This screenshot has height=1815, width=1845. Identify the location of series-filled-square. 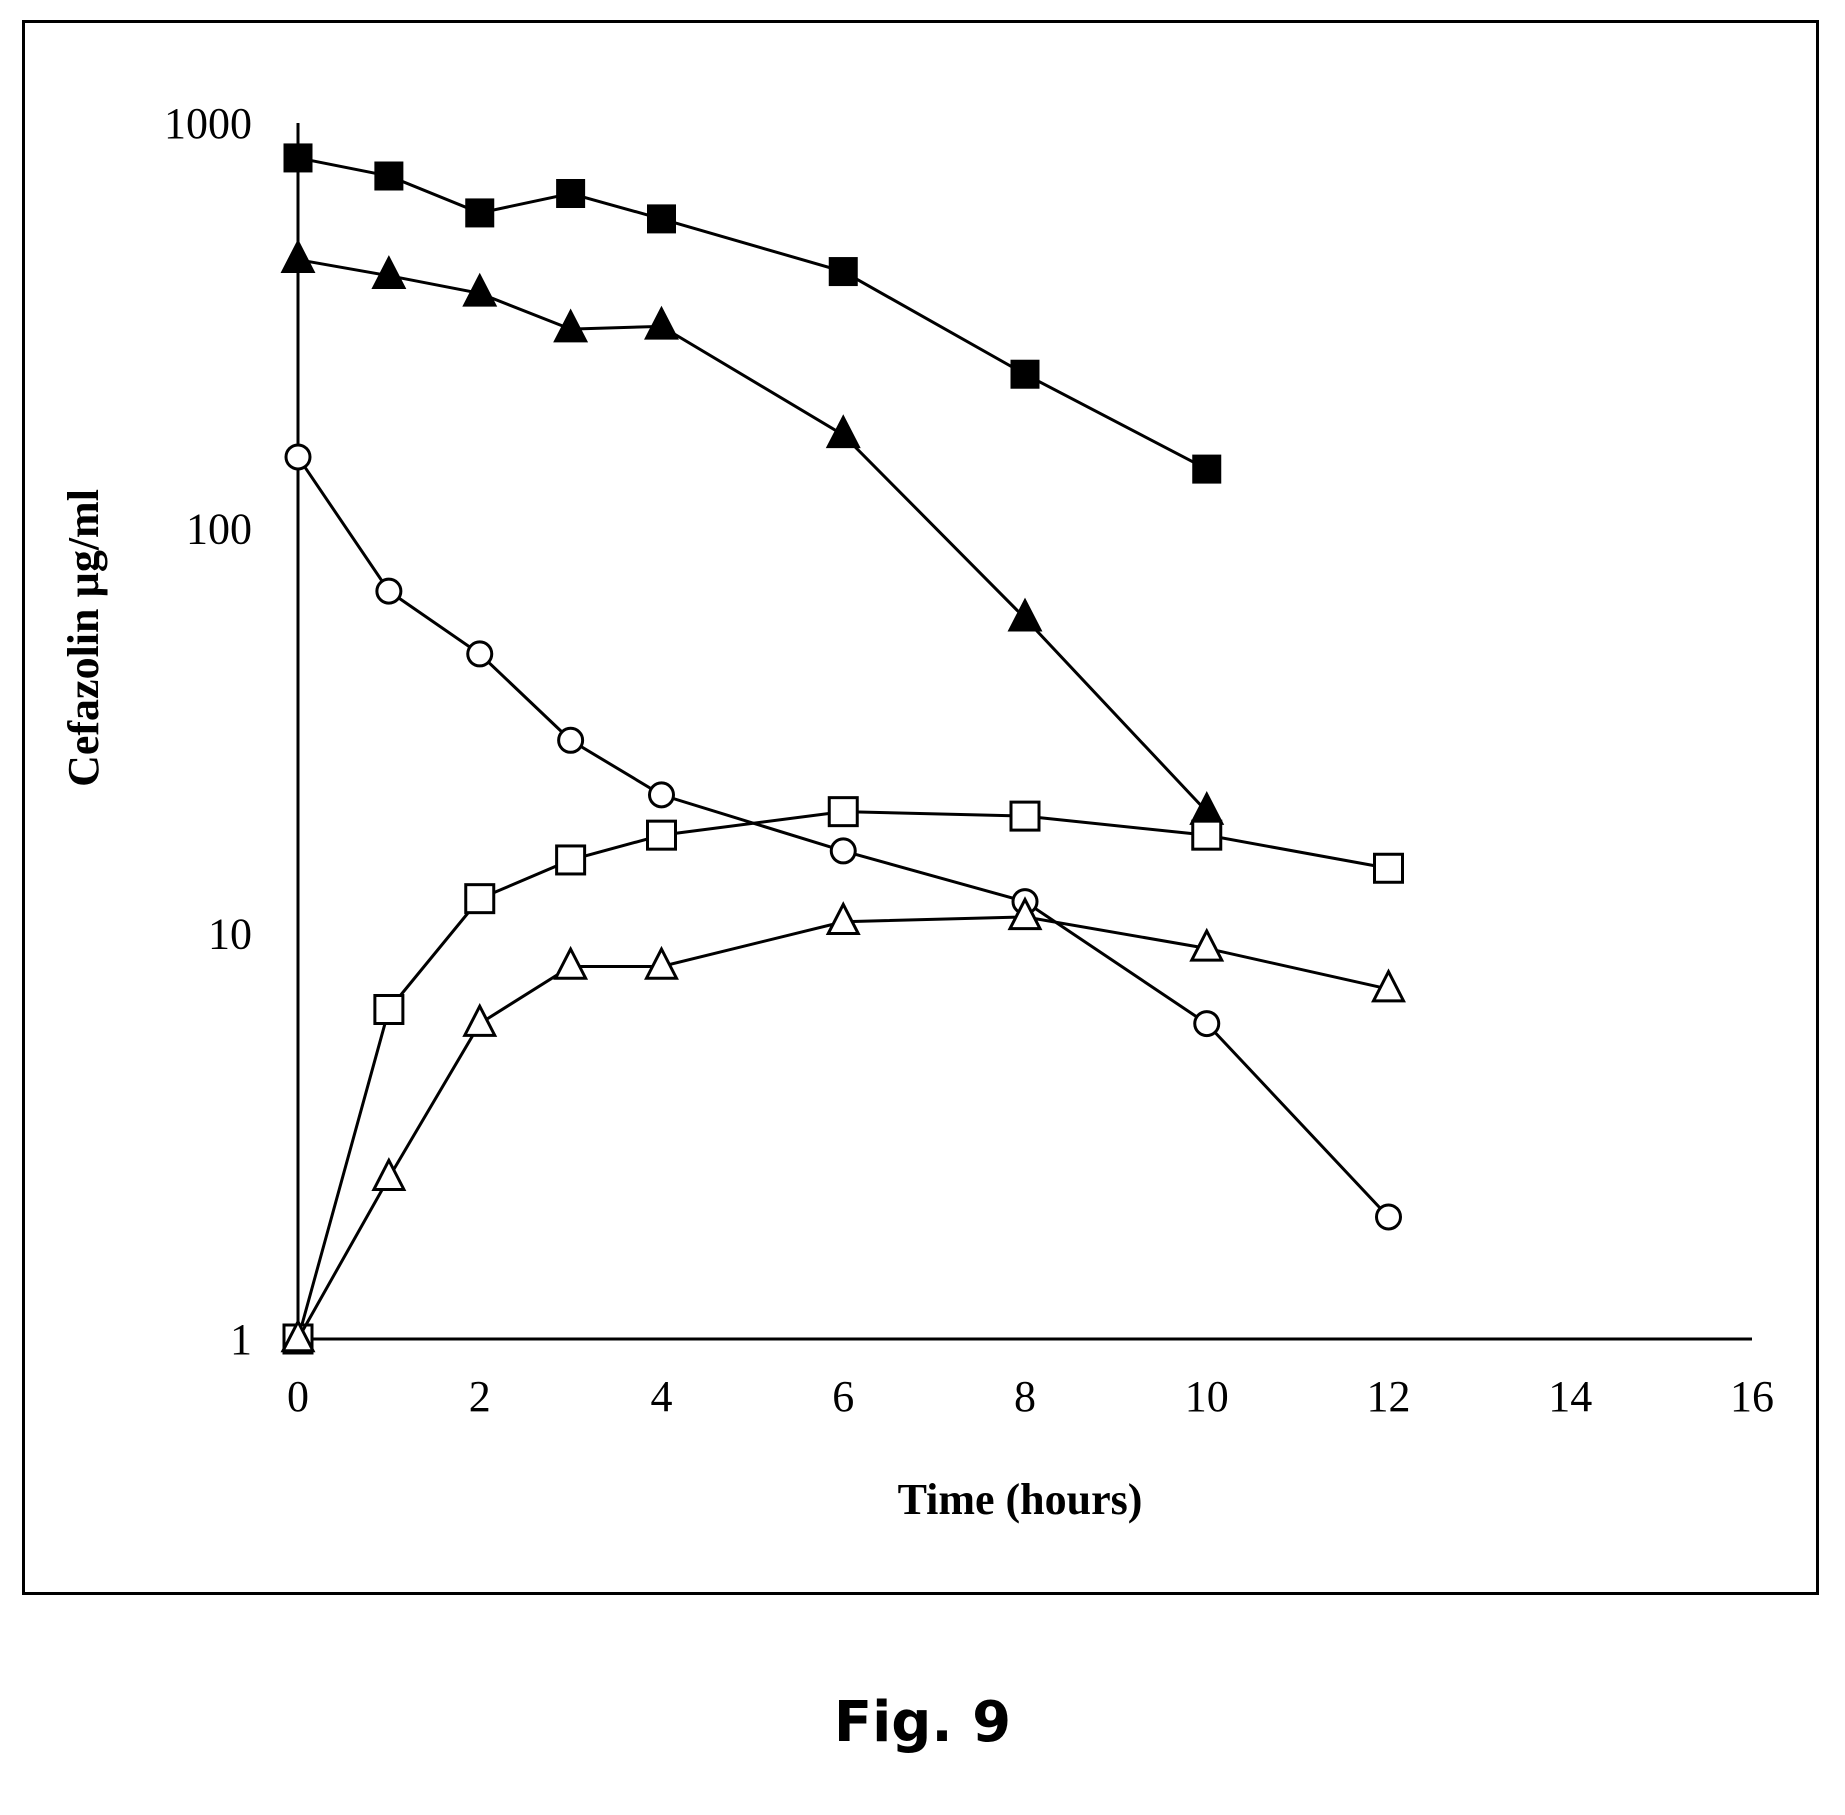
(752, 313).